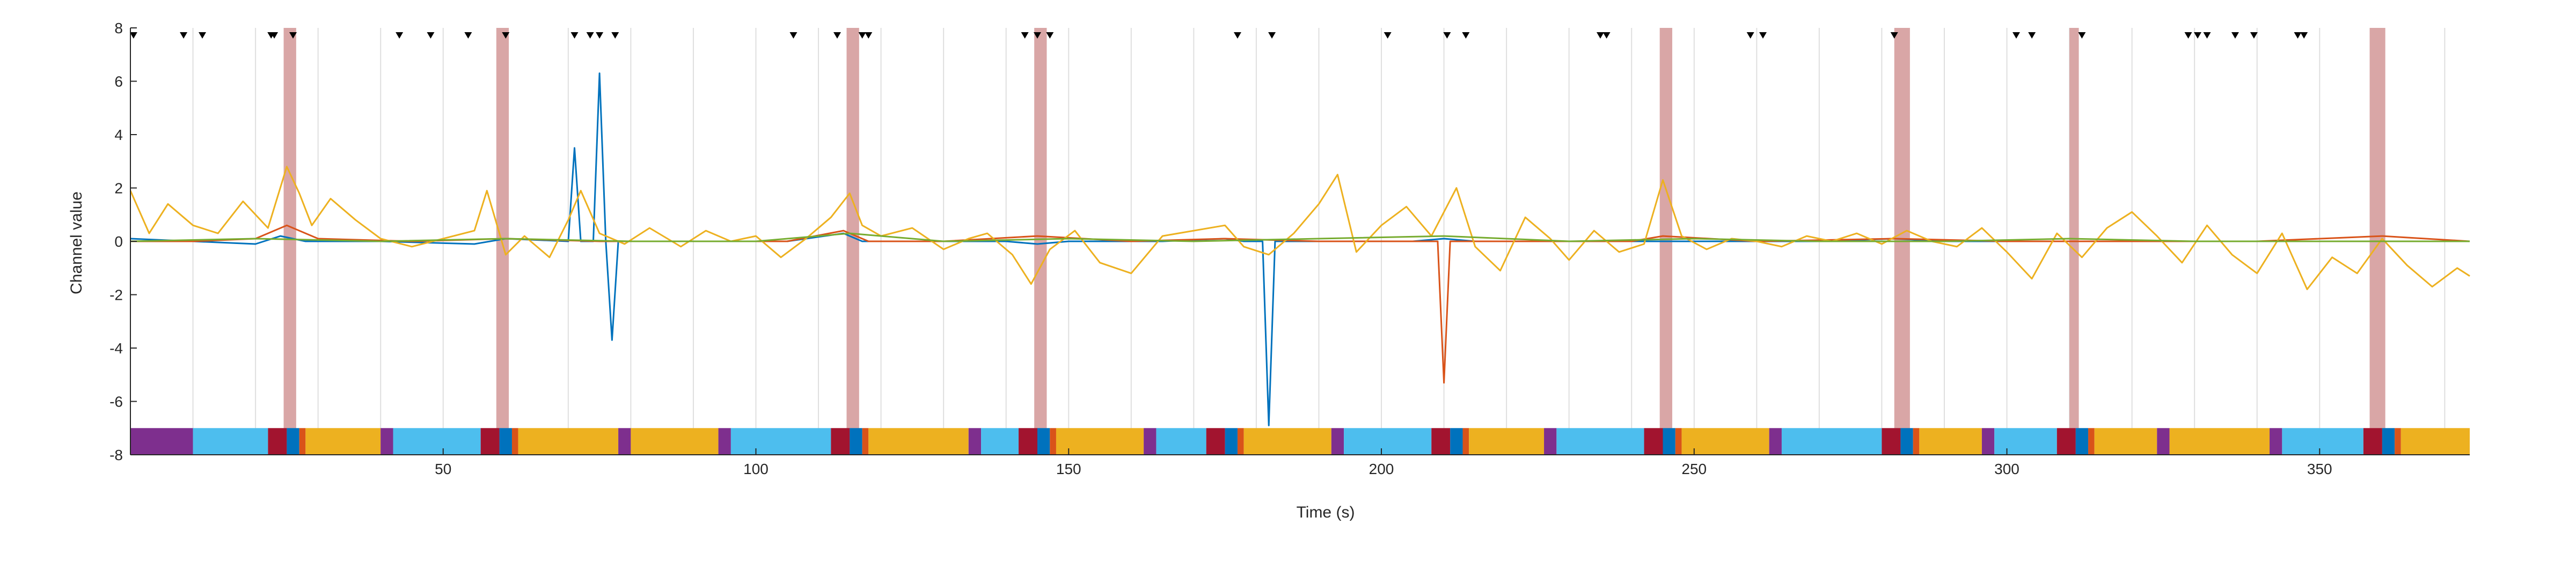 This screenshot has height=569, width=2576. Describe the element at coordinates (118, 28) in the screenshot. I see `y-tick-label: 8` at that location.